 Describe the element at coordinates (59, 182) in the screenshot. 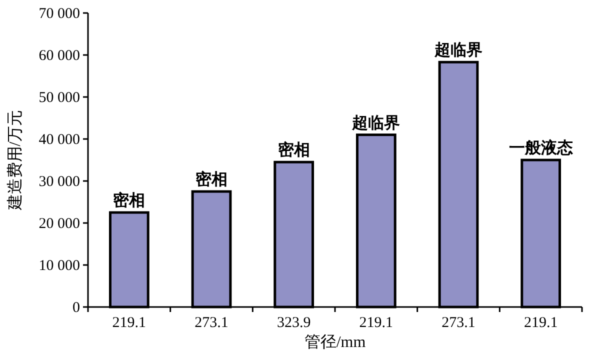

I see `y-tick-label: 30 000` at that location.